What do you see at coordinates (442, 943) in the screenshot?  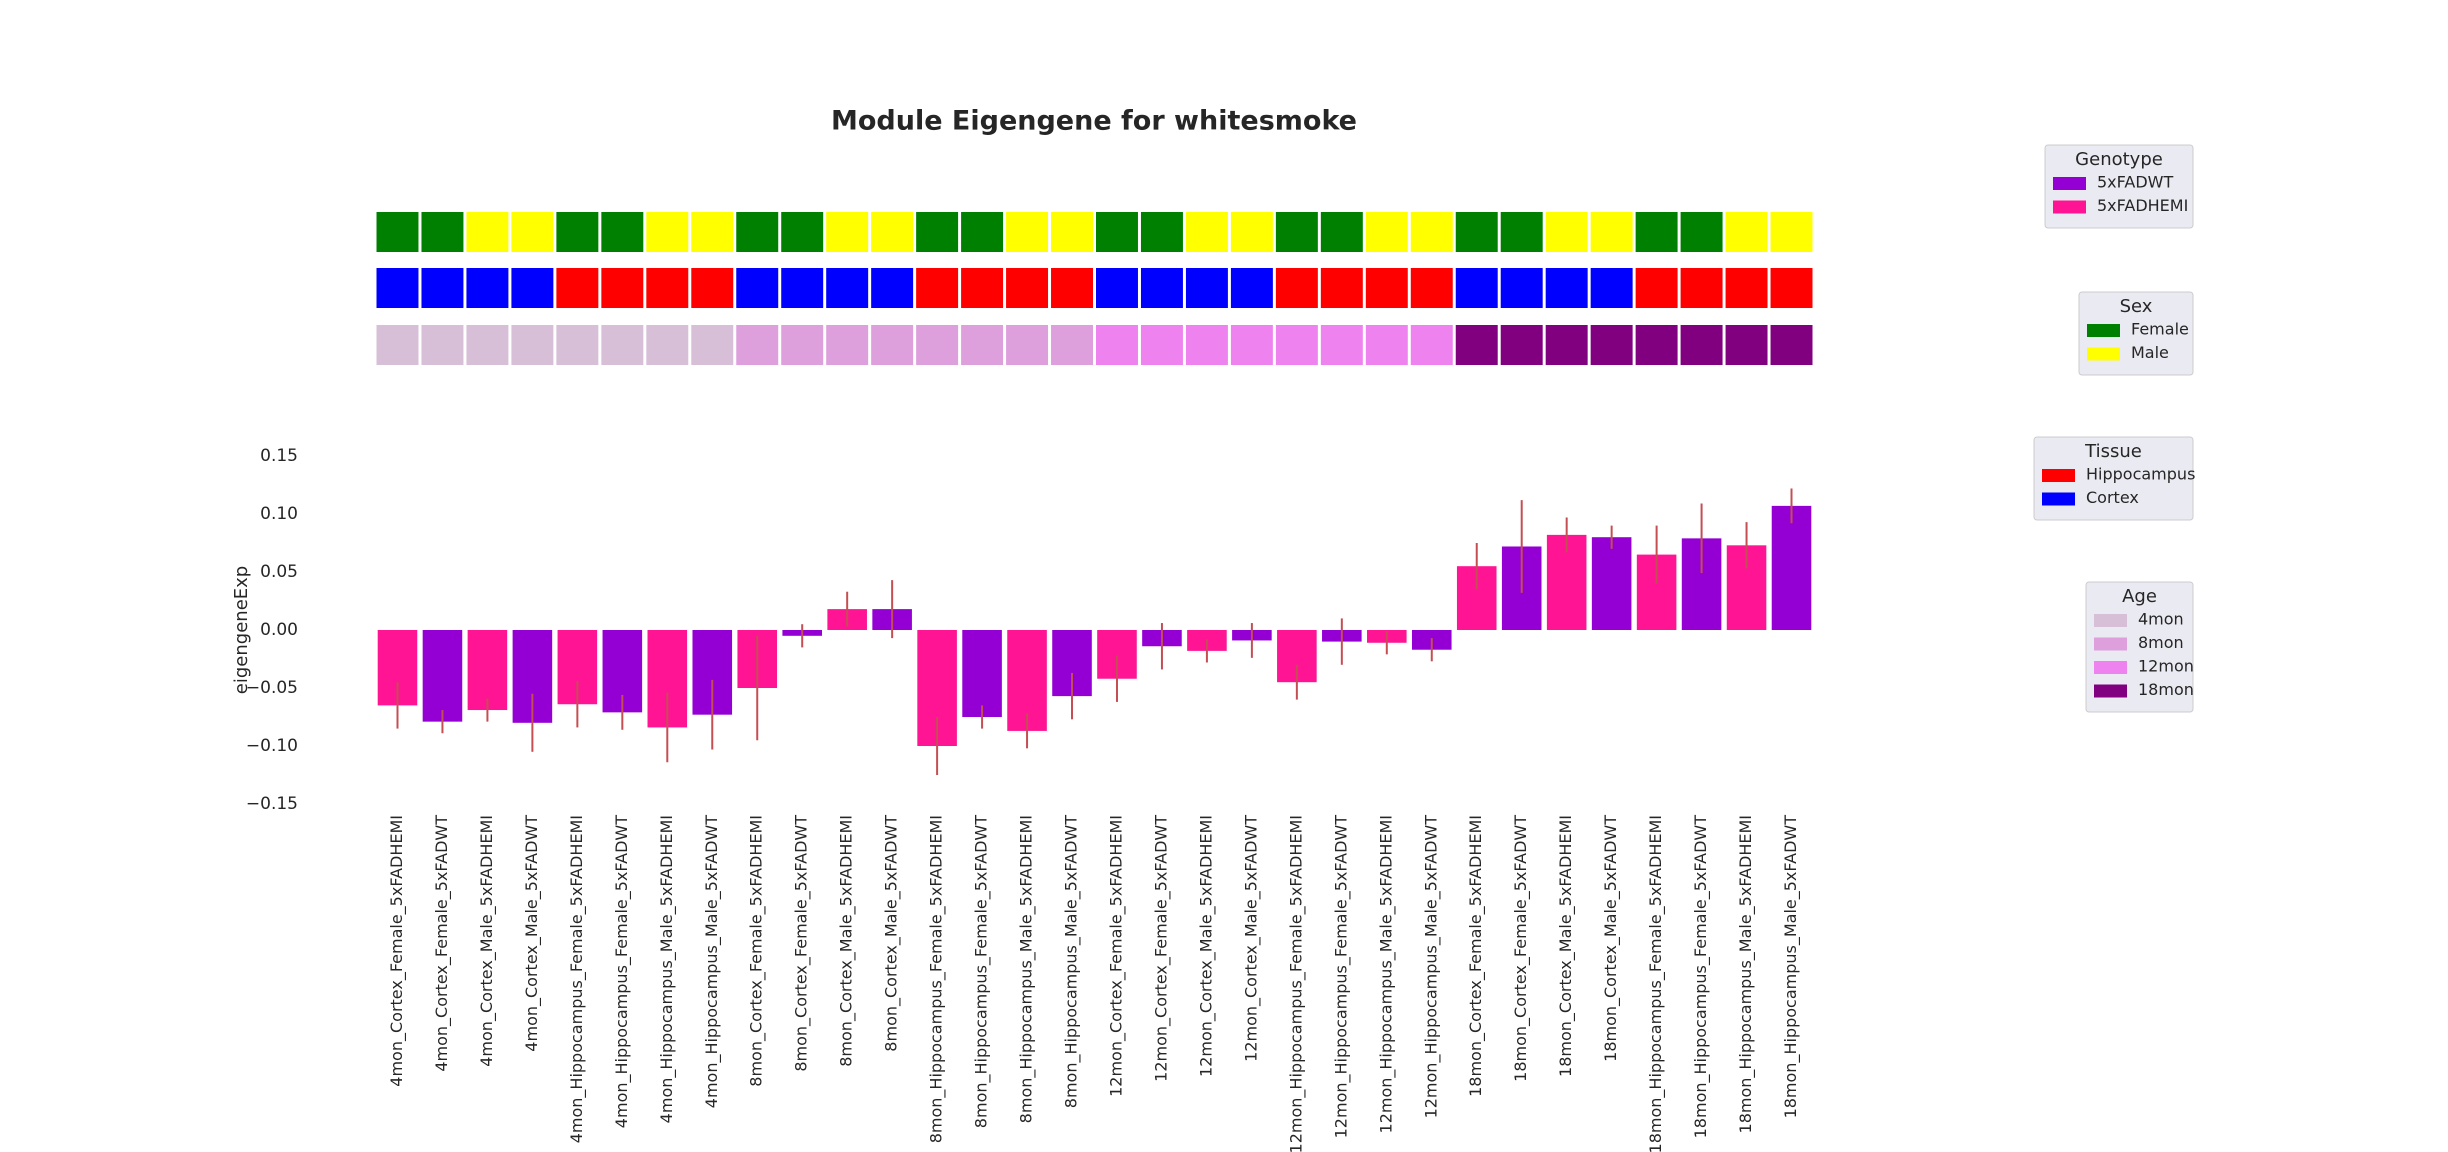 I see `x-tick-label: 4mon_Cortex_Female_5xFADWT` at bounding box center [442, 943].